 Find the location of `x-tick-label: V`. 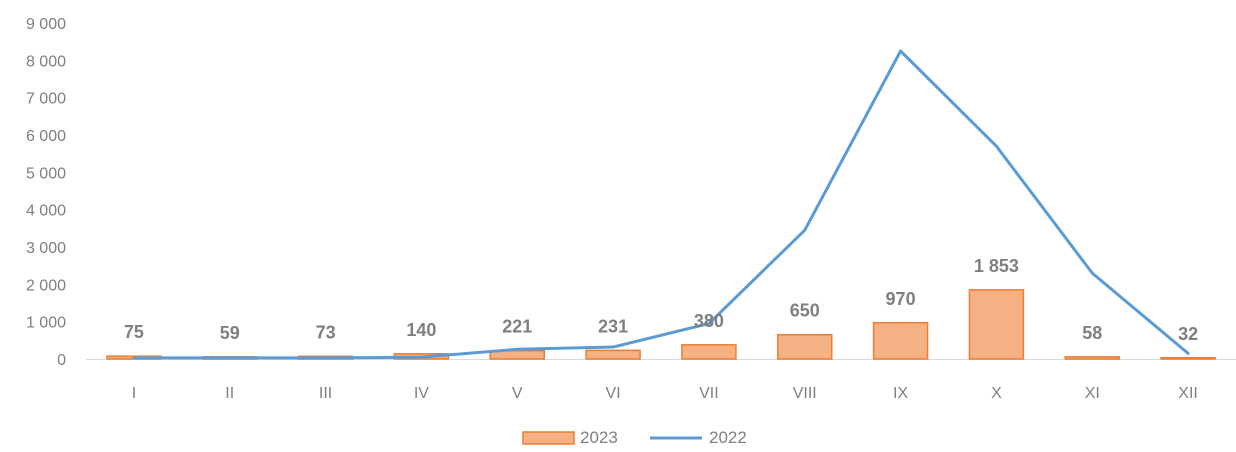

x-tick-label: V is located at coordinates (517, 393).